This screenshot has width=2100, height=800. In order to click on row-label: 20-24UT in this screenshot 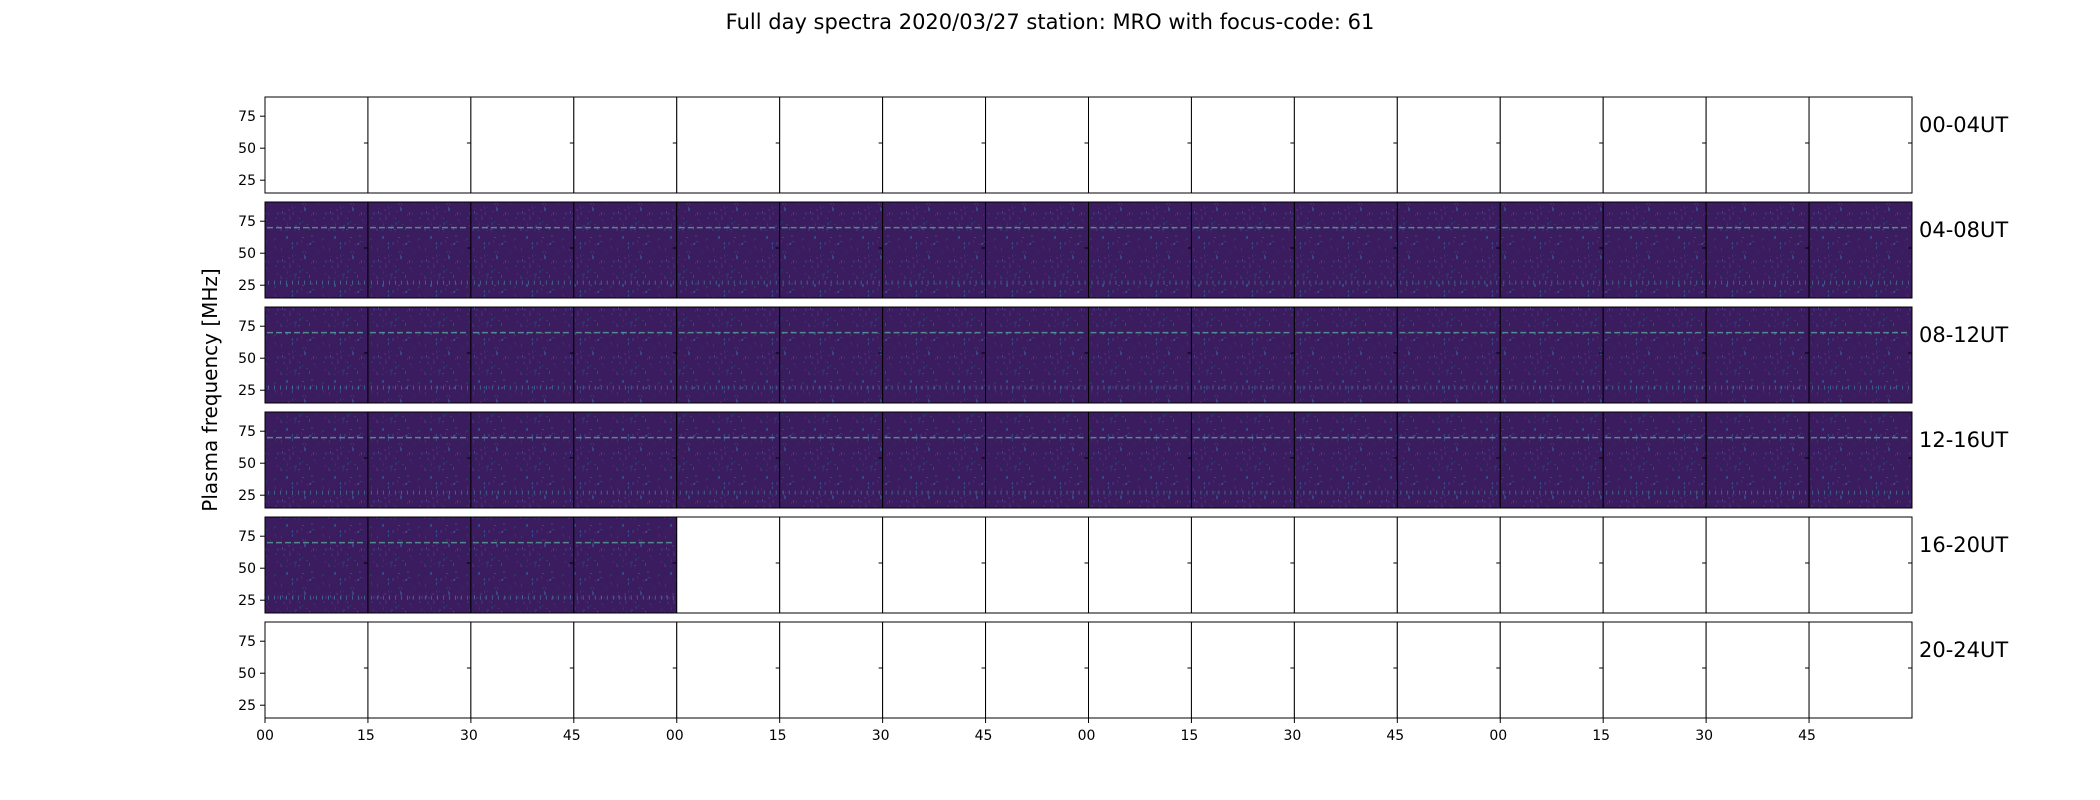, I will do `click(1964, 650)`.